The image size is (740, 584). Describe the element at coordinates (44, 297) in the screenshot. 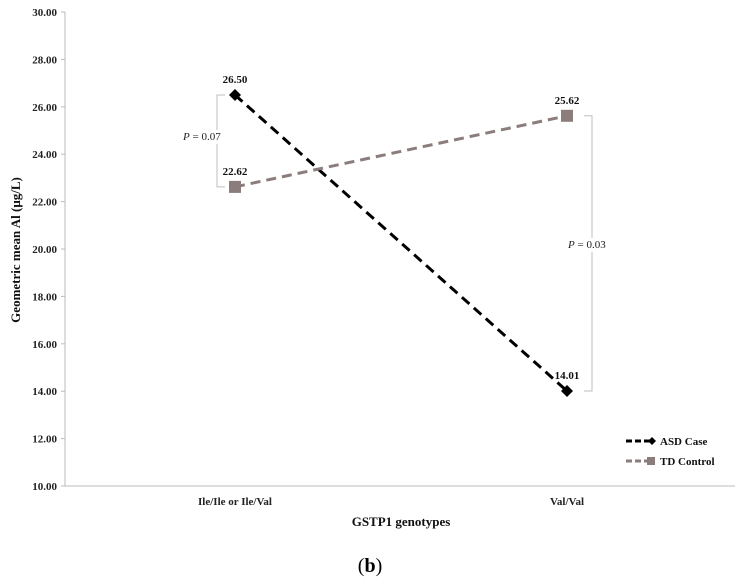

I see `y-tick-label: 18.00` at that location.